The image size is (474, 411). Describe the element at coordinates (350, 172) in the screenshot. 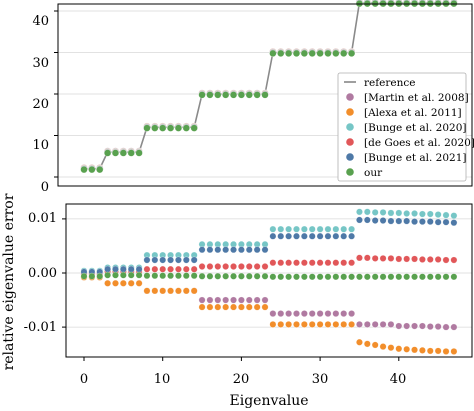

I see `legend-swatch-our` at that location.